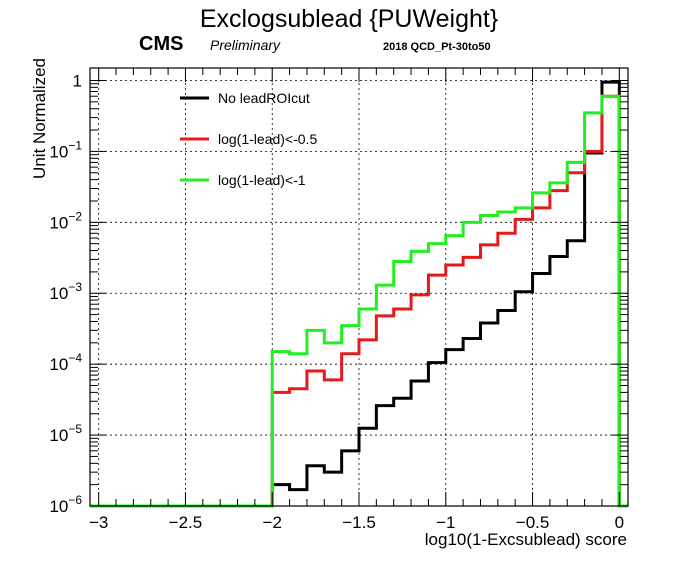 This screenshot has width=698, height=576. What do you see at coordinates (267, 139) in the screenshot?
I see `legend-label-2: log(1-lead)<-0.5` at bounding box center [267, 139].